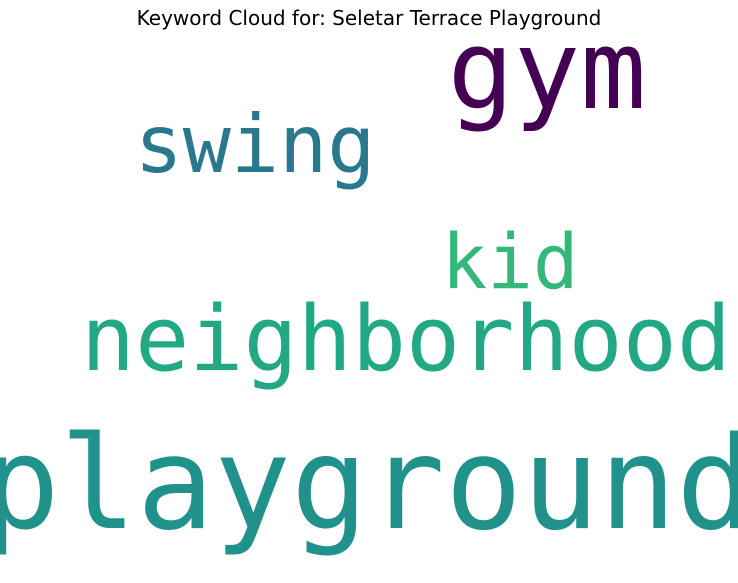 Image resolution: width=738 pixels, height=583 pixels. What do you see at coordinates (255, 144) in the screenshot?
I see `word-swing: swing` at bounding box center [255, 144].